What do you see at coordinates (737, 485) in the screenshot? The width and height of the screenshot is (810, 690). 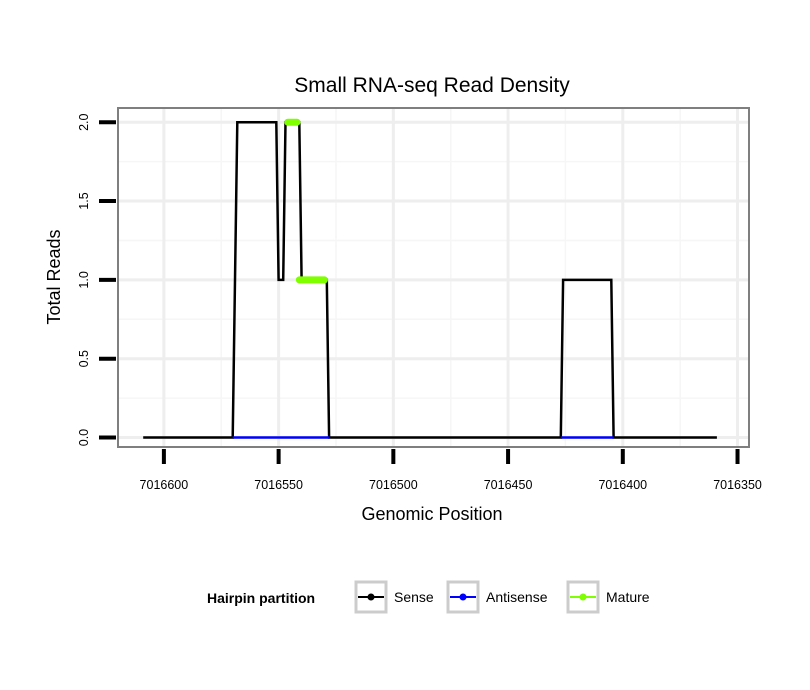 I see `x-tick-label: 7016350` at bounding box center [737, 485].